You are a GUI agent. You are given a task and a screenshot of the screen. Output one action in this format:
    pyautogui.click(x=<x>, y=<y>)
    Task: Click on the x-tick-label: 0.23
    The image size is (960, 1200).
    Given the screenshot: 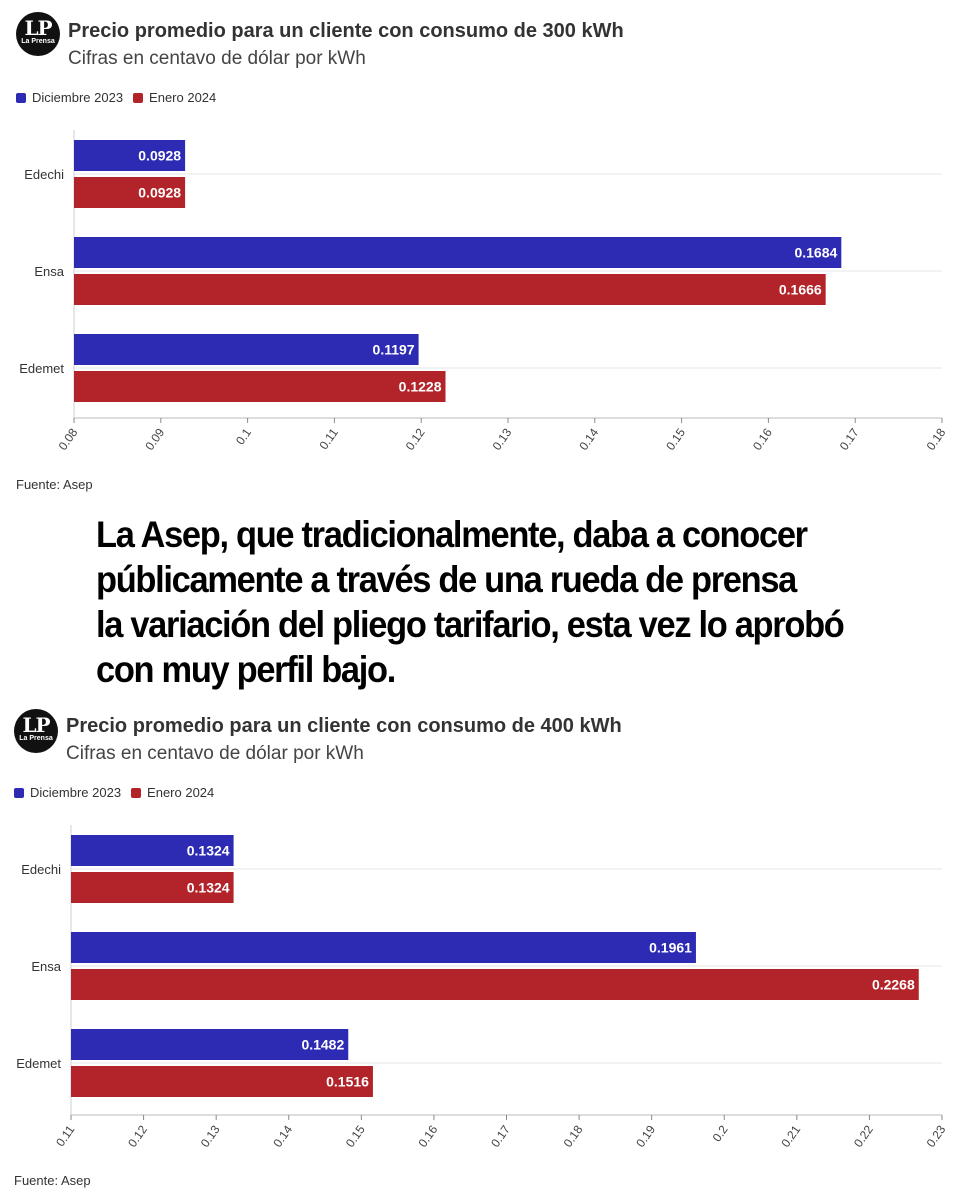 What is the action you would take?
    pyautogui.click(x=936, y=1135)
    